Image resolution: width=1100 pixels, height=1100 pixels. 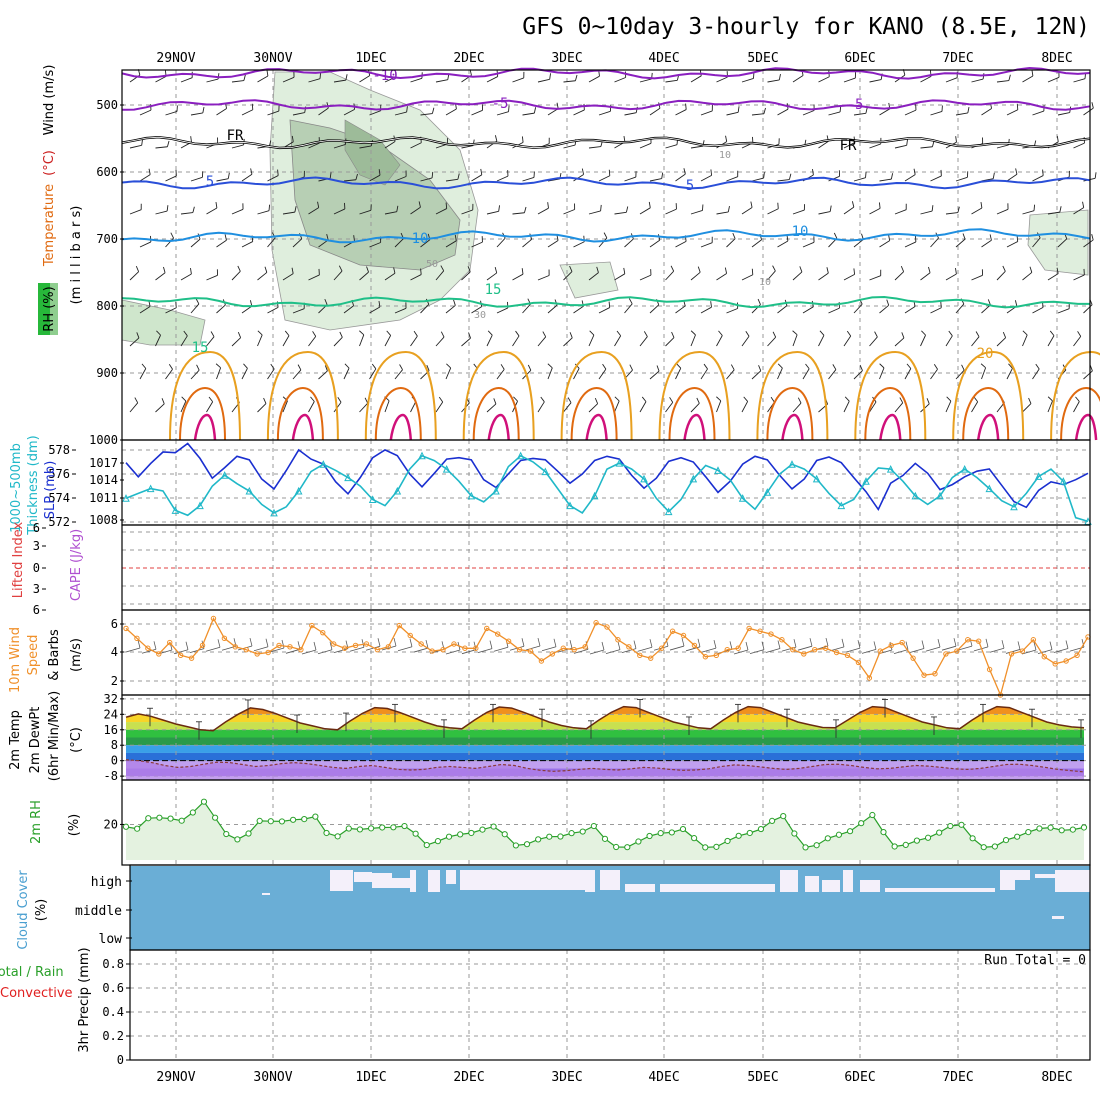 What do you see at coordinates (41, 910) in the screenshot?
I see `cloud-unit: (%)` at bounding box center [41, 910].